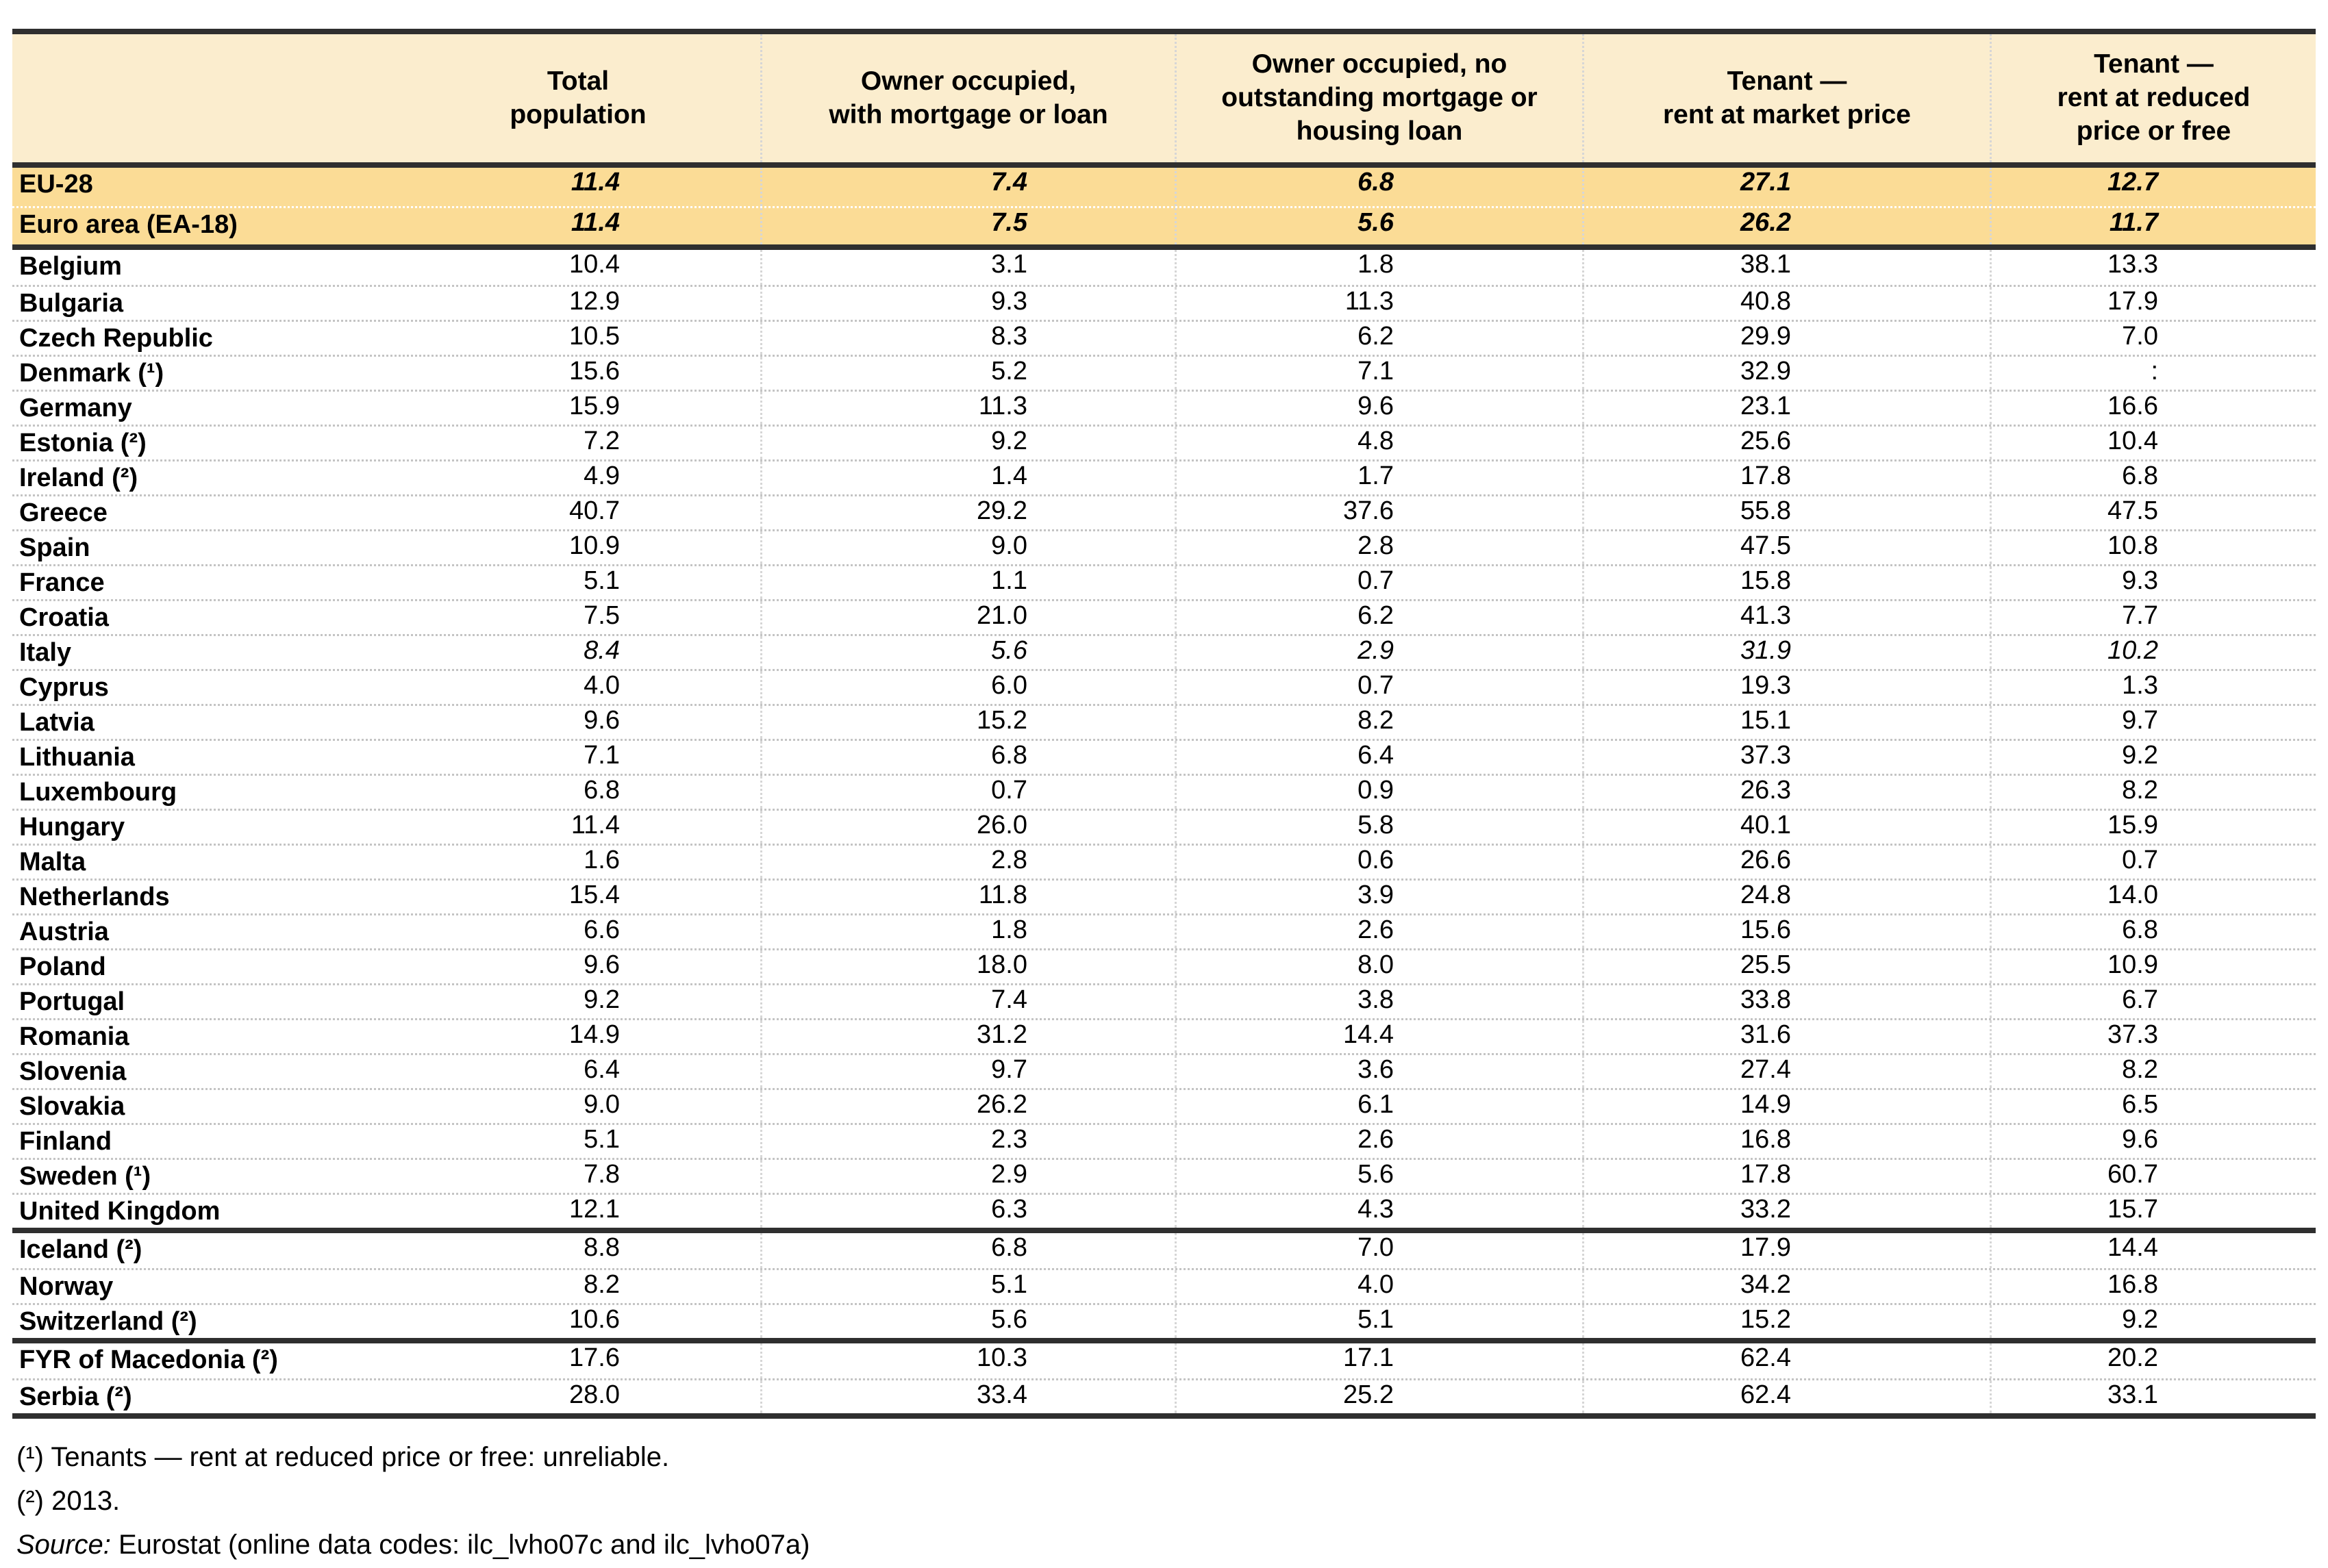 This screenshot has width=2328, height=1568. Describe the element at coordinates (1786, 338) in the screenshot. I see `value-cell: 29.9` at that location.